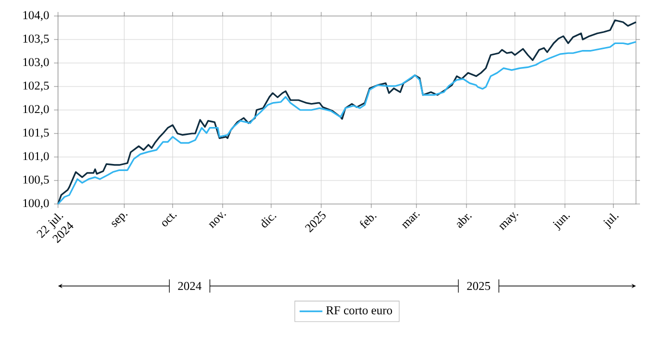 Image resolution: width=650 pixels, height=338 pixels. What do you see at coordinates (368, 222) in the screenshot?
I see `x-tick-label: feb.` at bounding box center [368, 222].